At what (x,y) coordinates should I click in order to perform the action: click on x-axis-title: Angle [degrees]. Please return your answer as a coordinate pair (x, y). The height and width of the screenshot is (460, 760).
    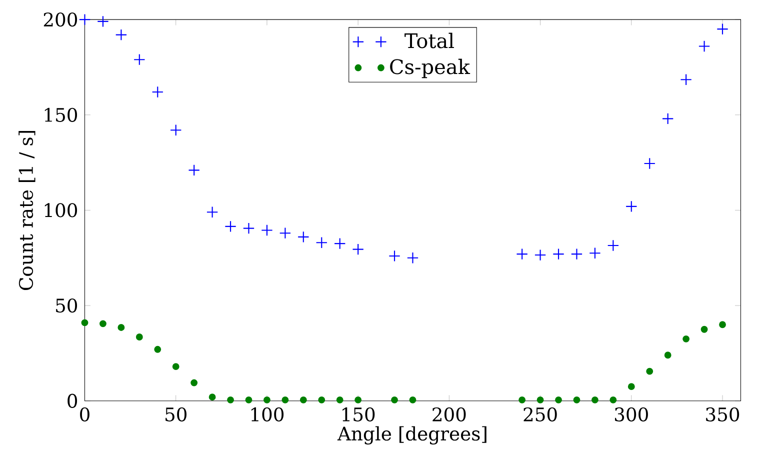
    Looking at the image, I should click on (411, 435).